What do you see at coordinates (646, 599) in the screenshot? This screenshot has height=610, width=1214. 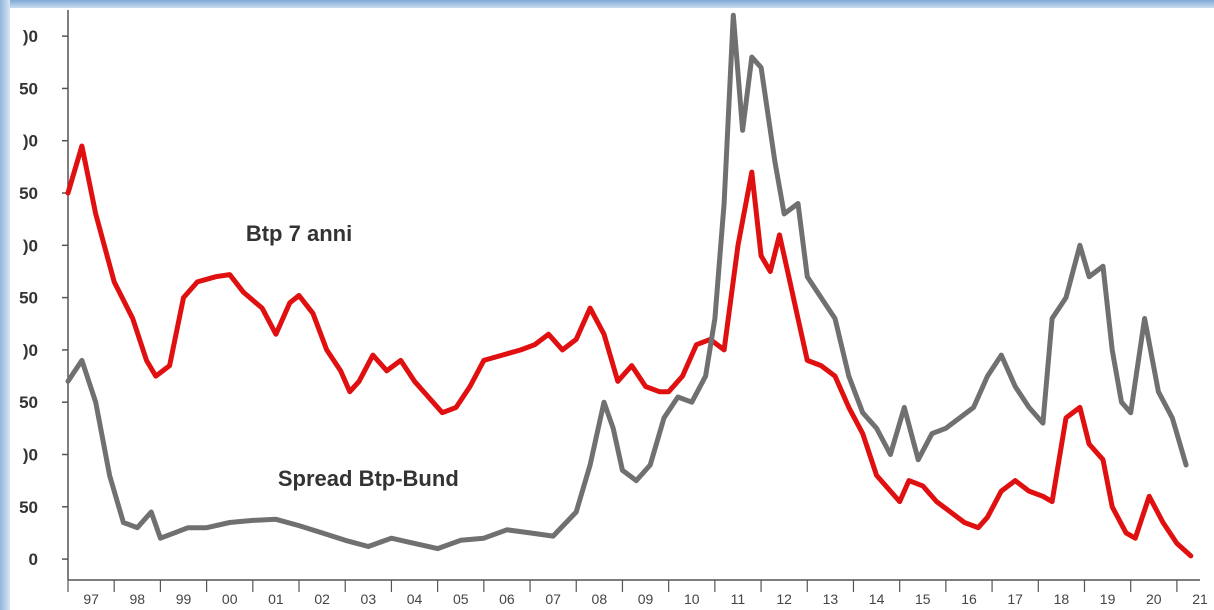 I see `x-tick-label: 09` at bounding box center [646, 599].